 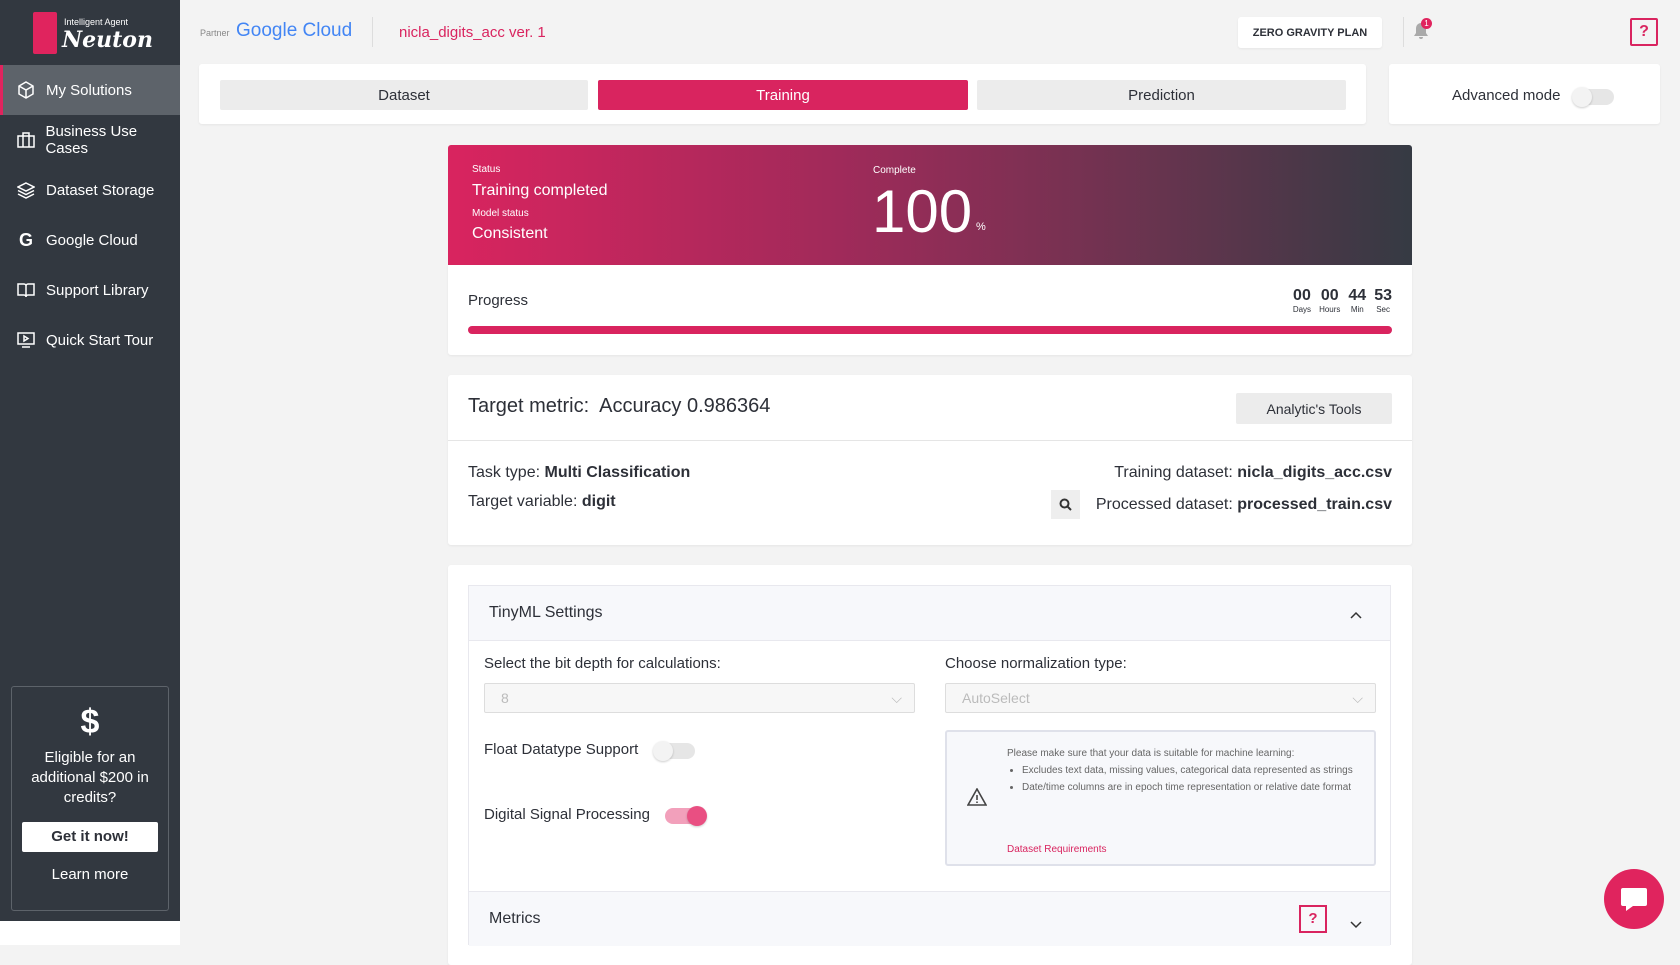 I want to click on timer-unit: Min, so click(x=1357, y=309).